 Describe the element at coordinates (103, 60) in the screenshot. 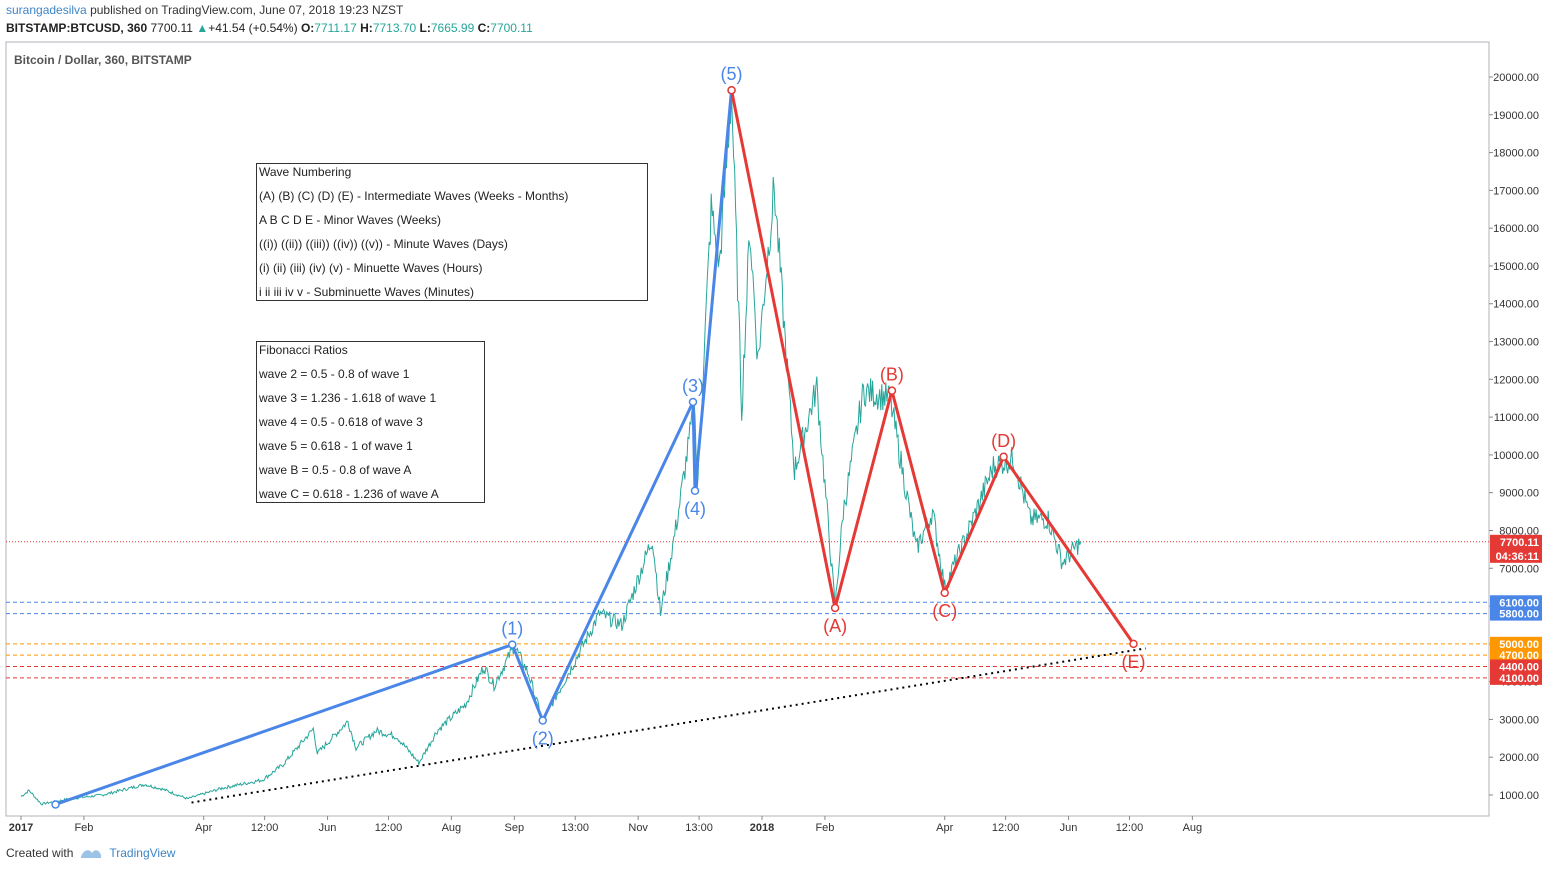

I see `chart-title: Bitcoin / Dollar, 360, BITSTAMP` at that location.